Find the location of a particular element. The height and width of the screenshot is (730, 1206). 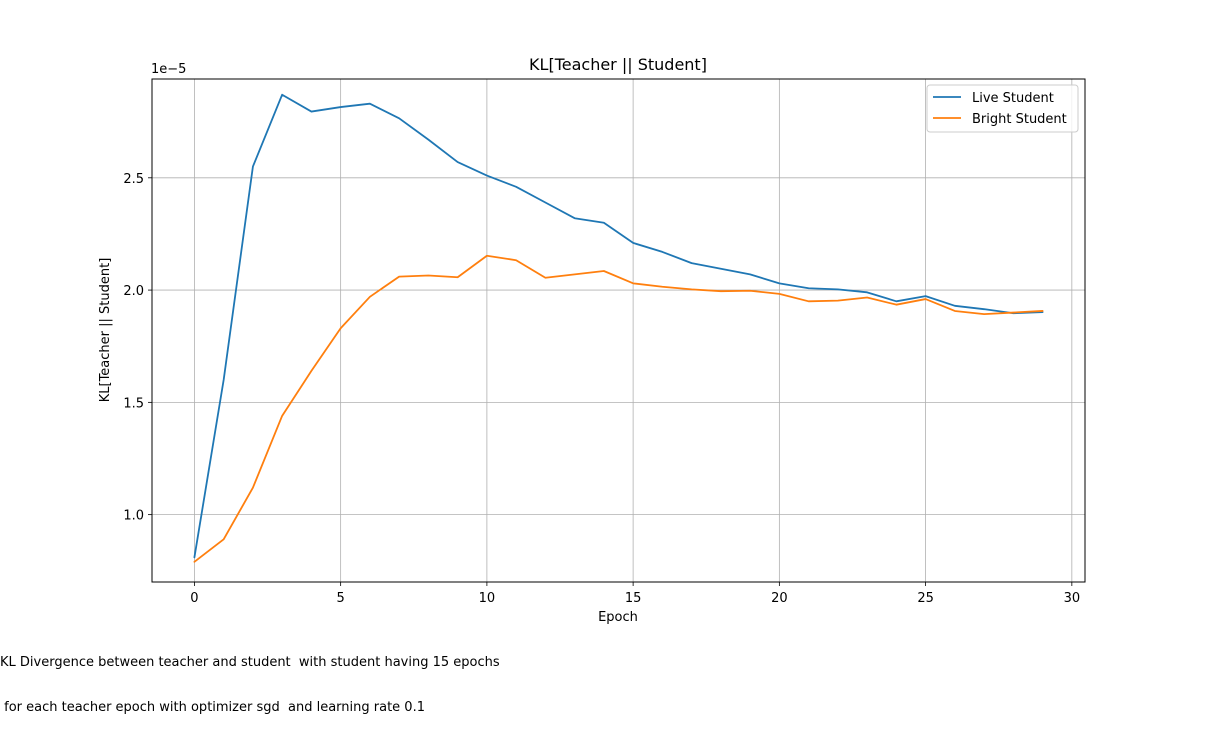

legend-label: Live Student is located at coordinates (1013, 98).